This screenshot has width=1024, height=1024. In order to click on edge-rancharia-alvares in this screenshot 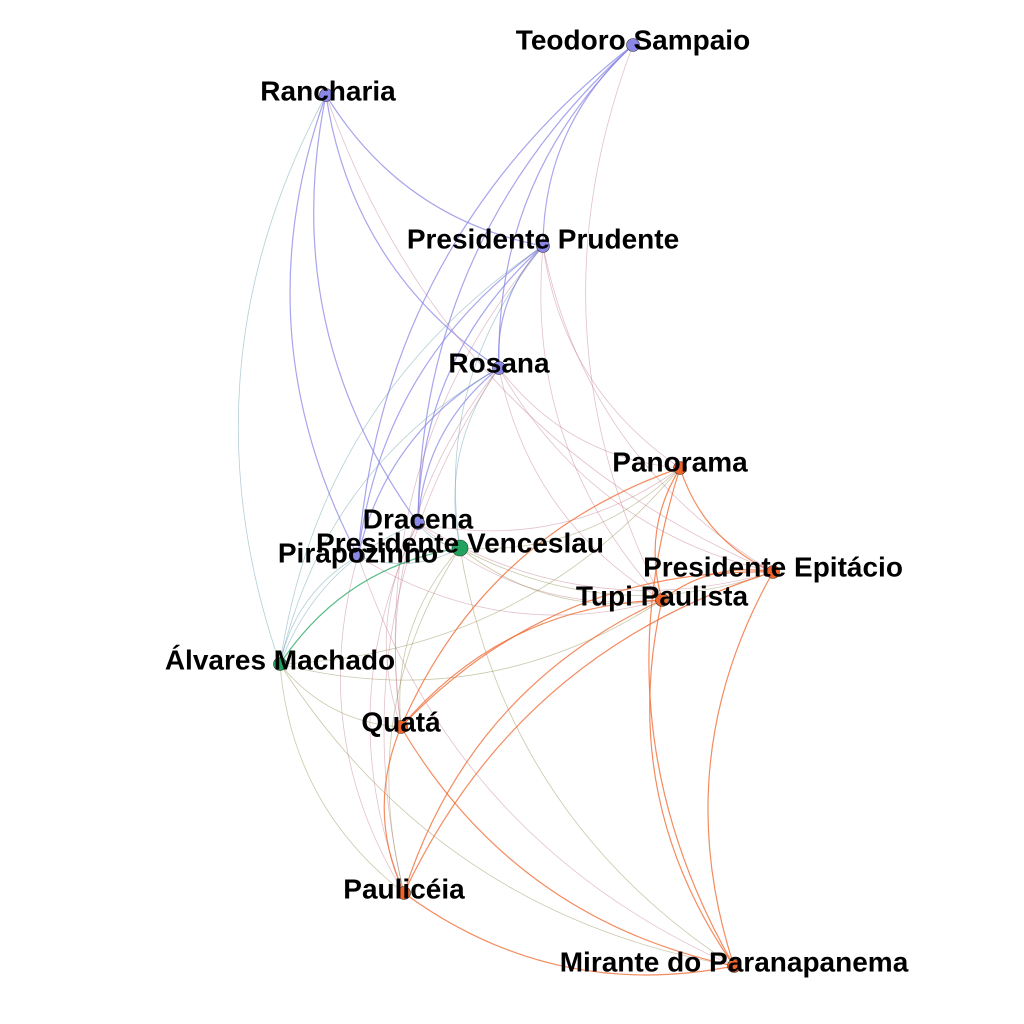, I will do `click(282, 379)`.